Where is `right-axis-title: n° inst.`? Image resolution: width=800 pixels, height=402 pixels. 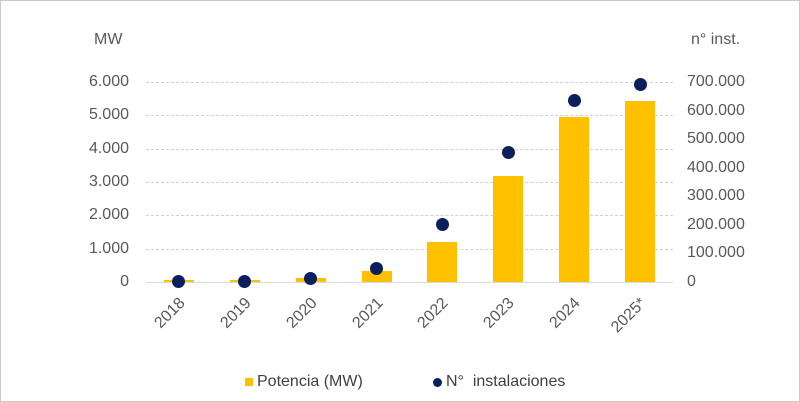
right-axis-title: n° inst. is located at coordinates (716, 39).